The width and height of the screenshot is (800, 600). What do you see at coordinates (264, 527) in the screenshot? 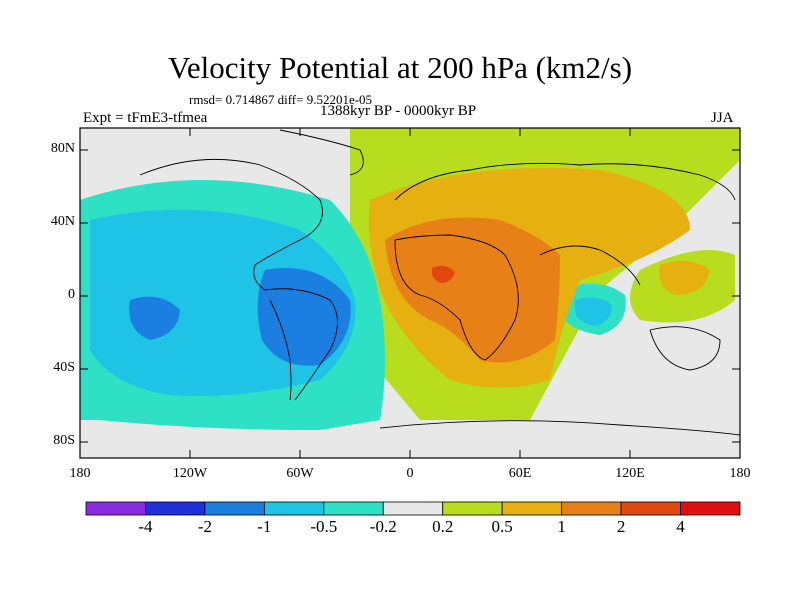
I see `colorbar-label: -1` at bounding box center [264, 527].